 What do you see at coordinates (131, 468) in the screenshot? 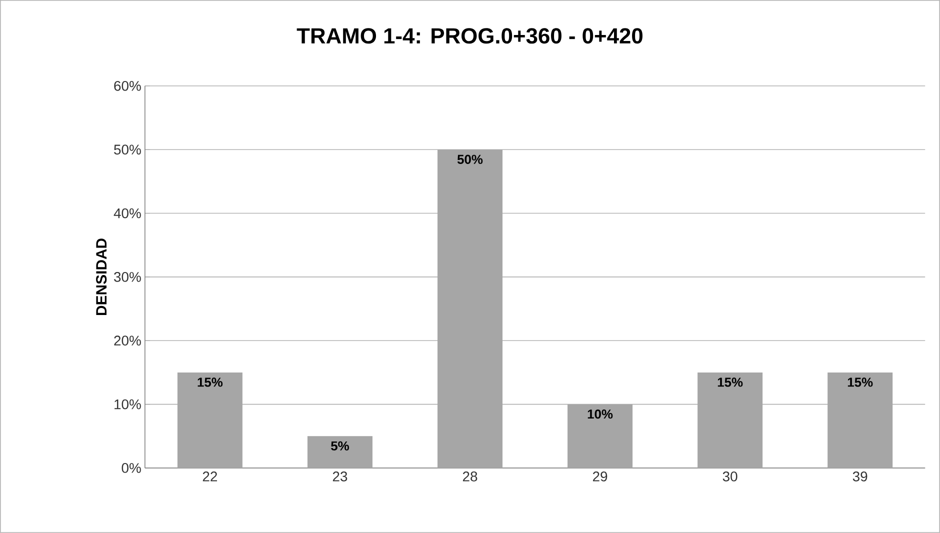
I see `y-tick-label: 0%` at bounding box center [131, 468].